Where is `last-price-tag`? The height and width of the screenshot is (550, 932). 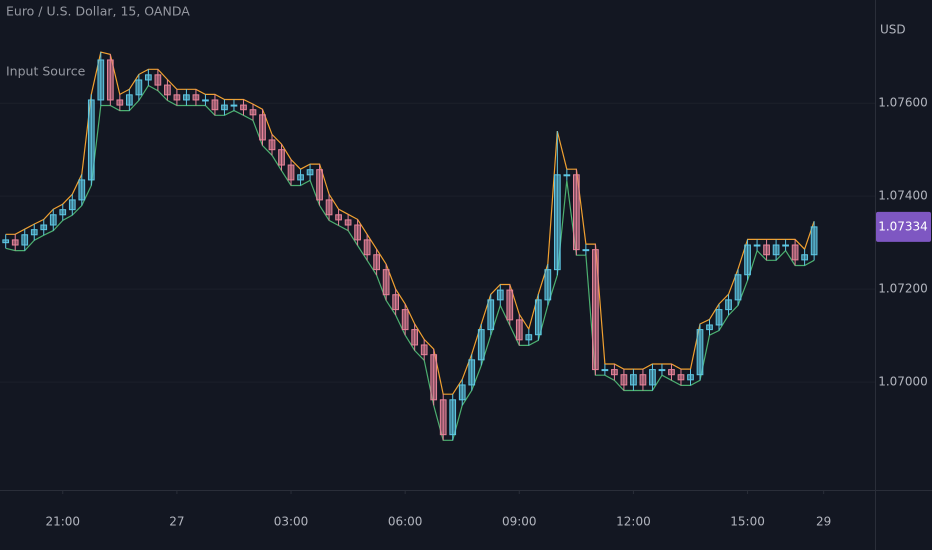
last-price-tag is located at coordinates (903, 226).